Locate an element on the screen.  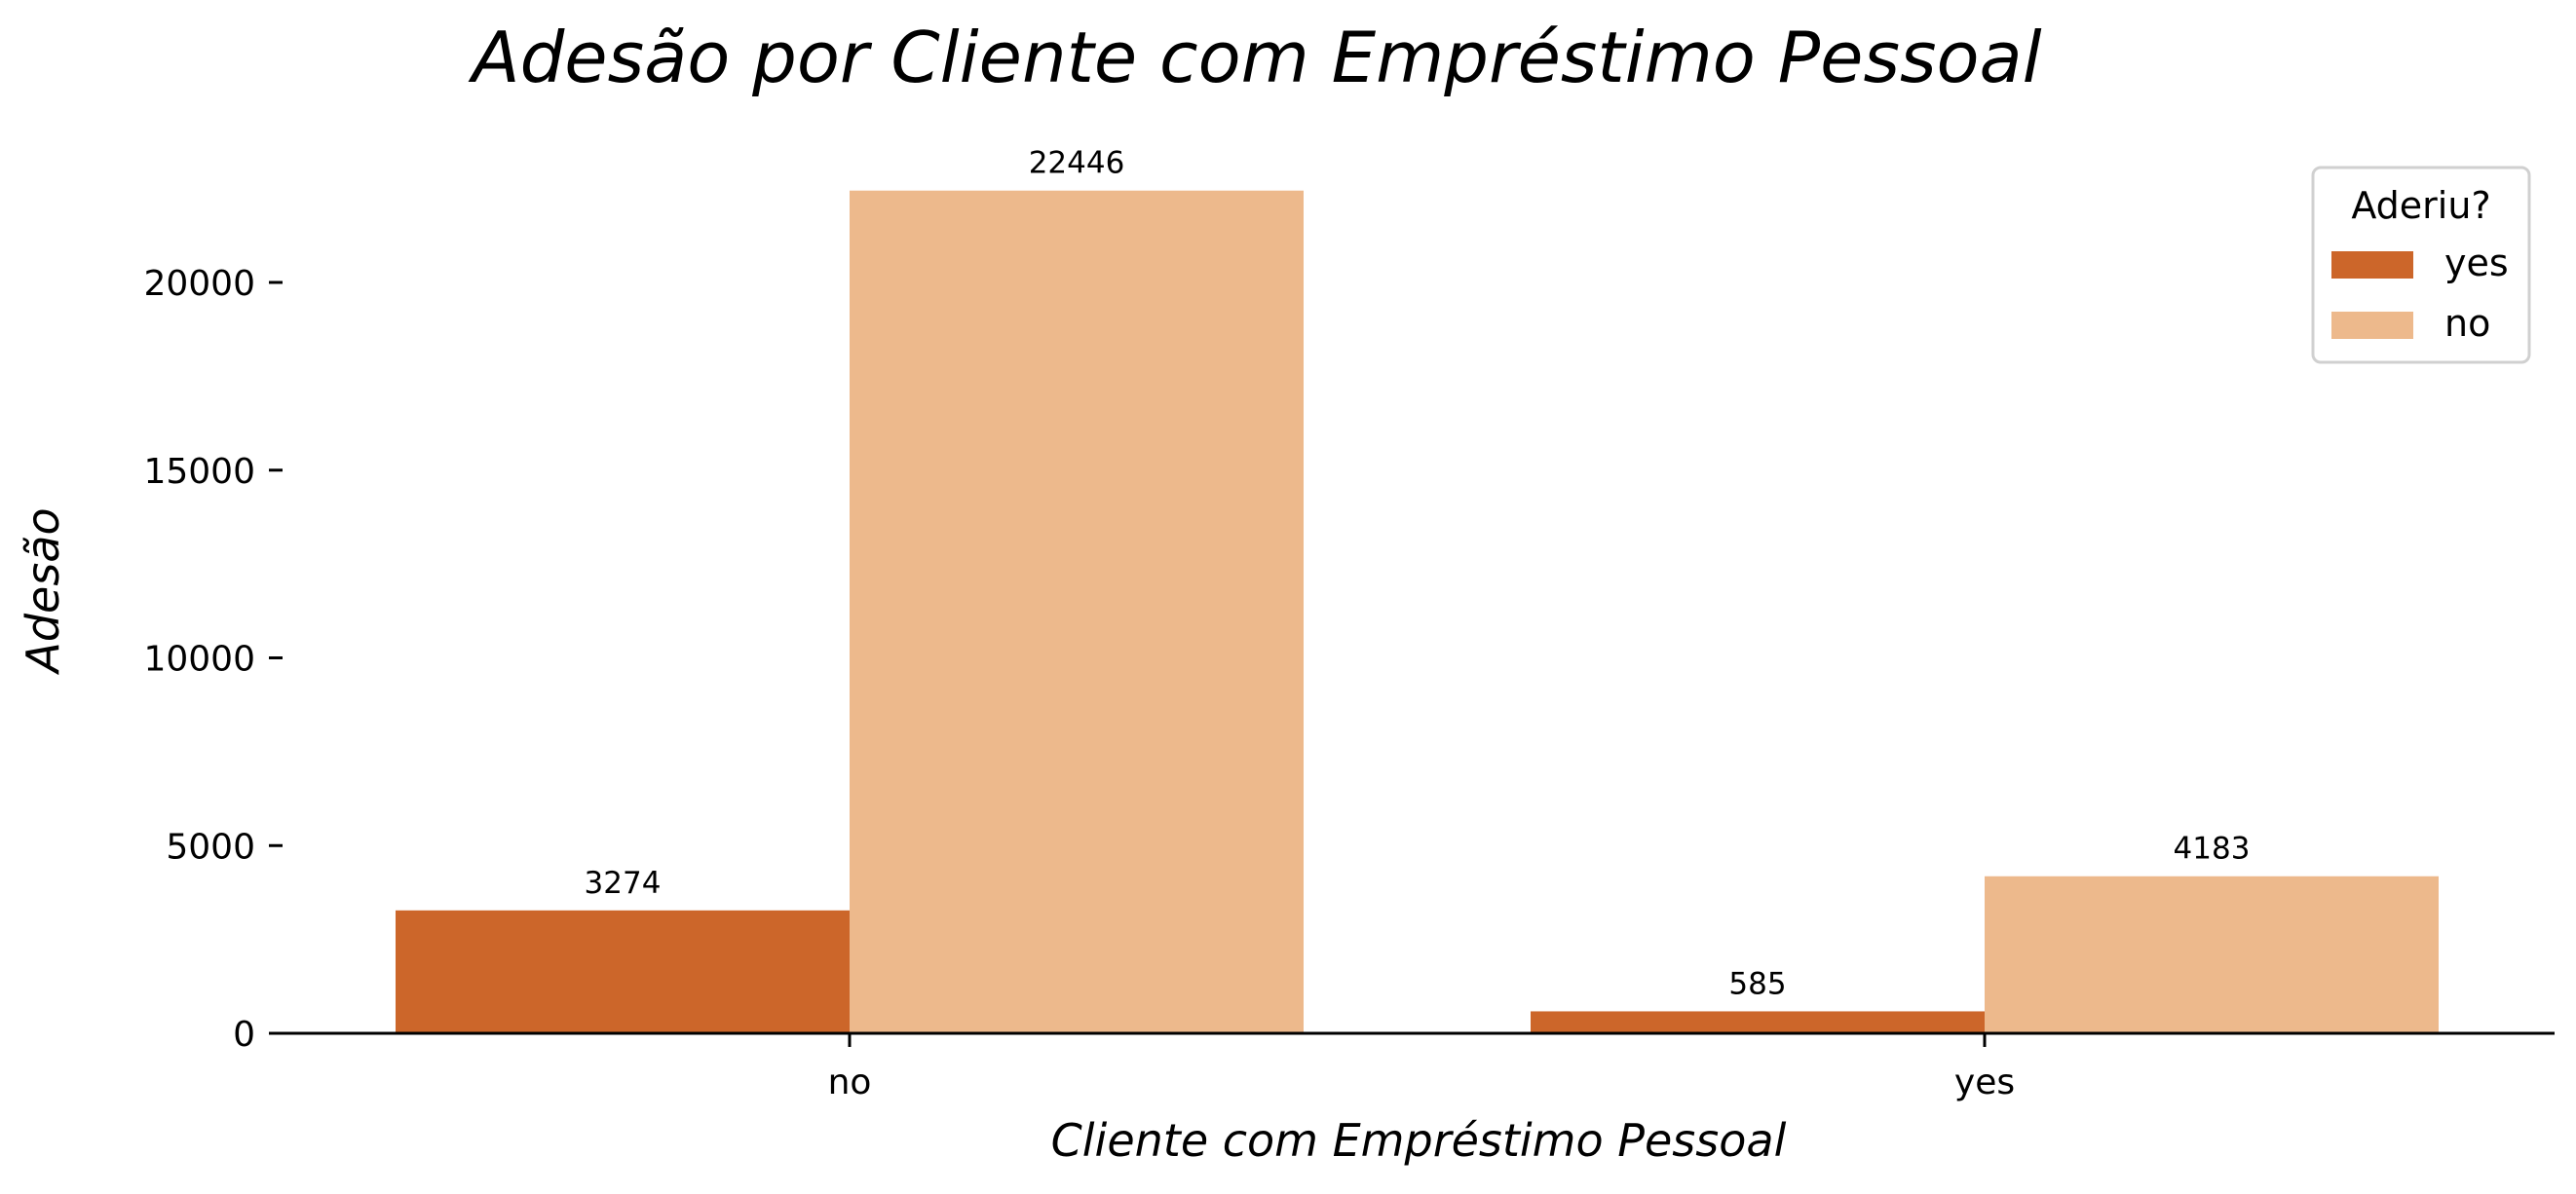
y-tick-label: 10000 is located at coordinates (199, 660).